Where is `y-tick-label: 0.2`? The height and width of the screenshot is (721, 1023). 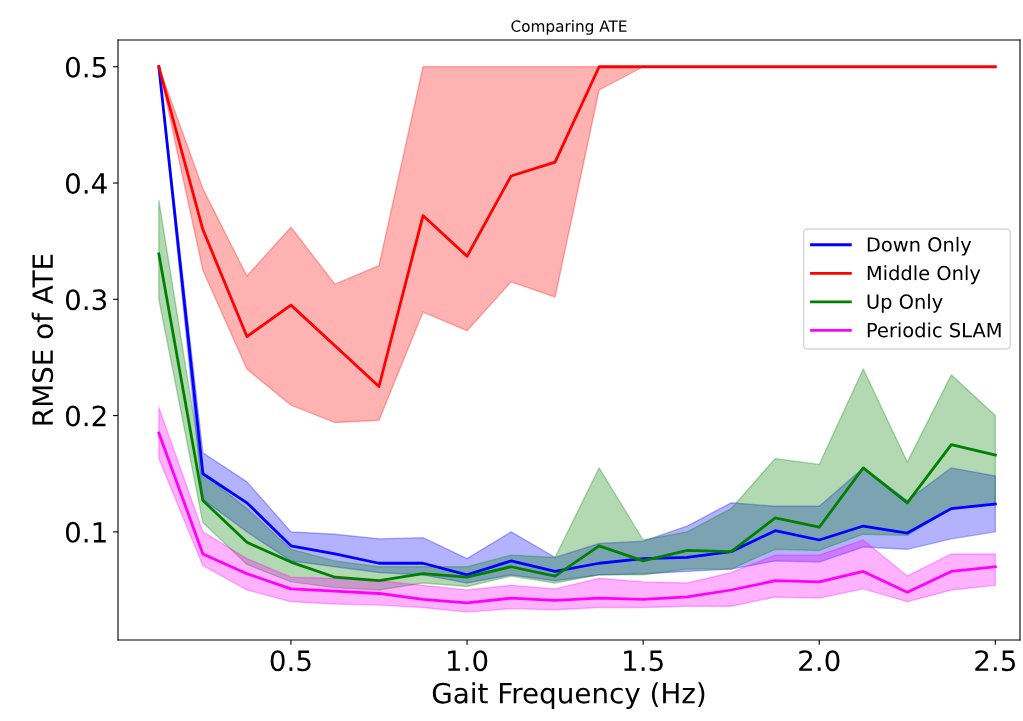
y-tick-label: 0.2 is located at coordinates (85, 416).